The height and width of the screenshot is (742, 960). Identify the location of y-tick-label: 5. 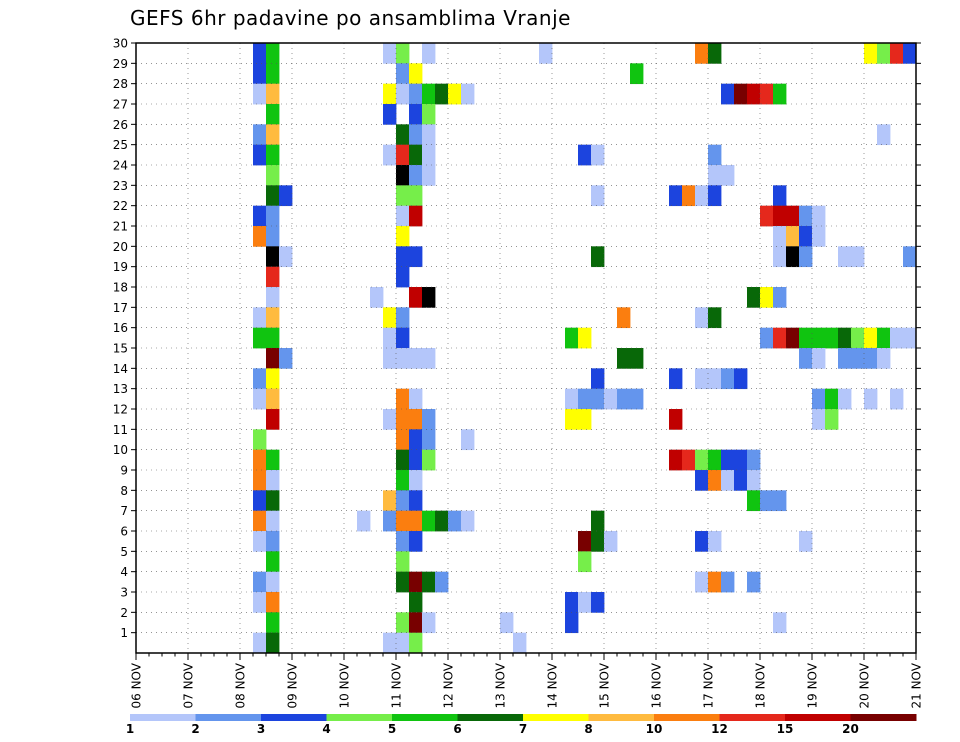
(124, 552).